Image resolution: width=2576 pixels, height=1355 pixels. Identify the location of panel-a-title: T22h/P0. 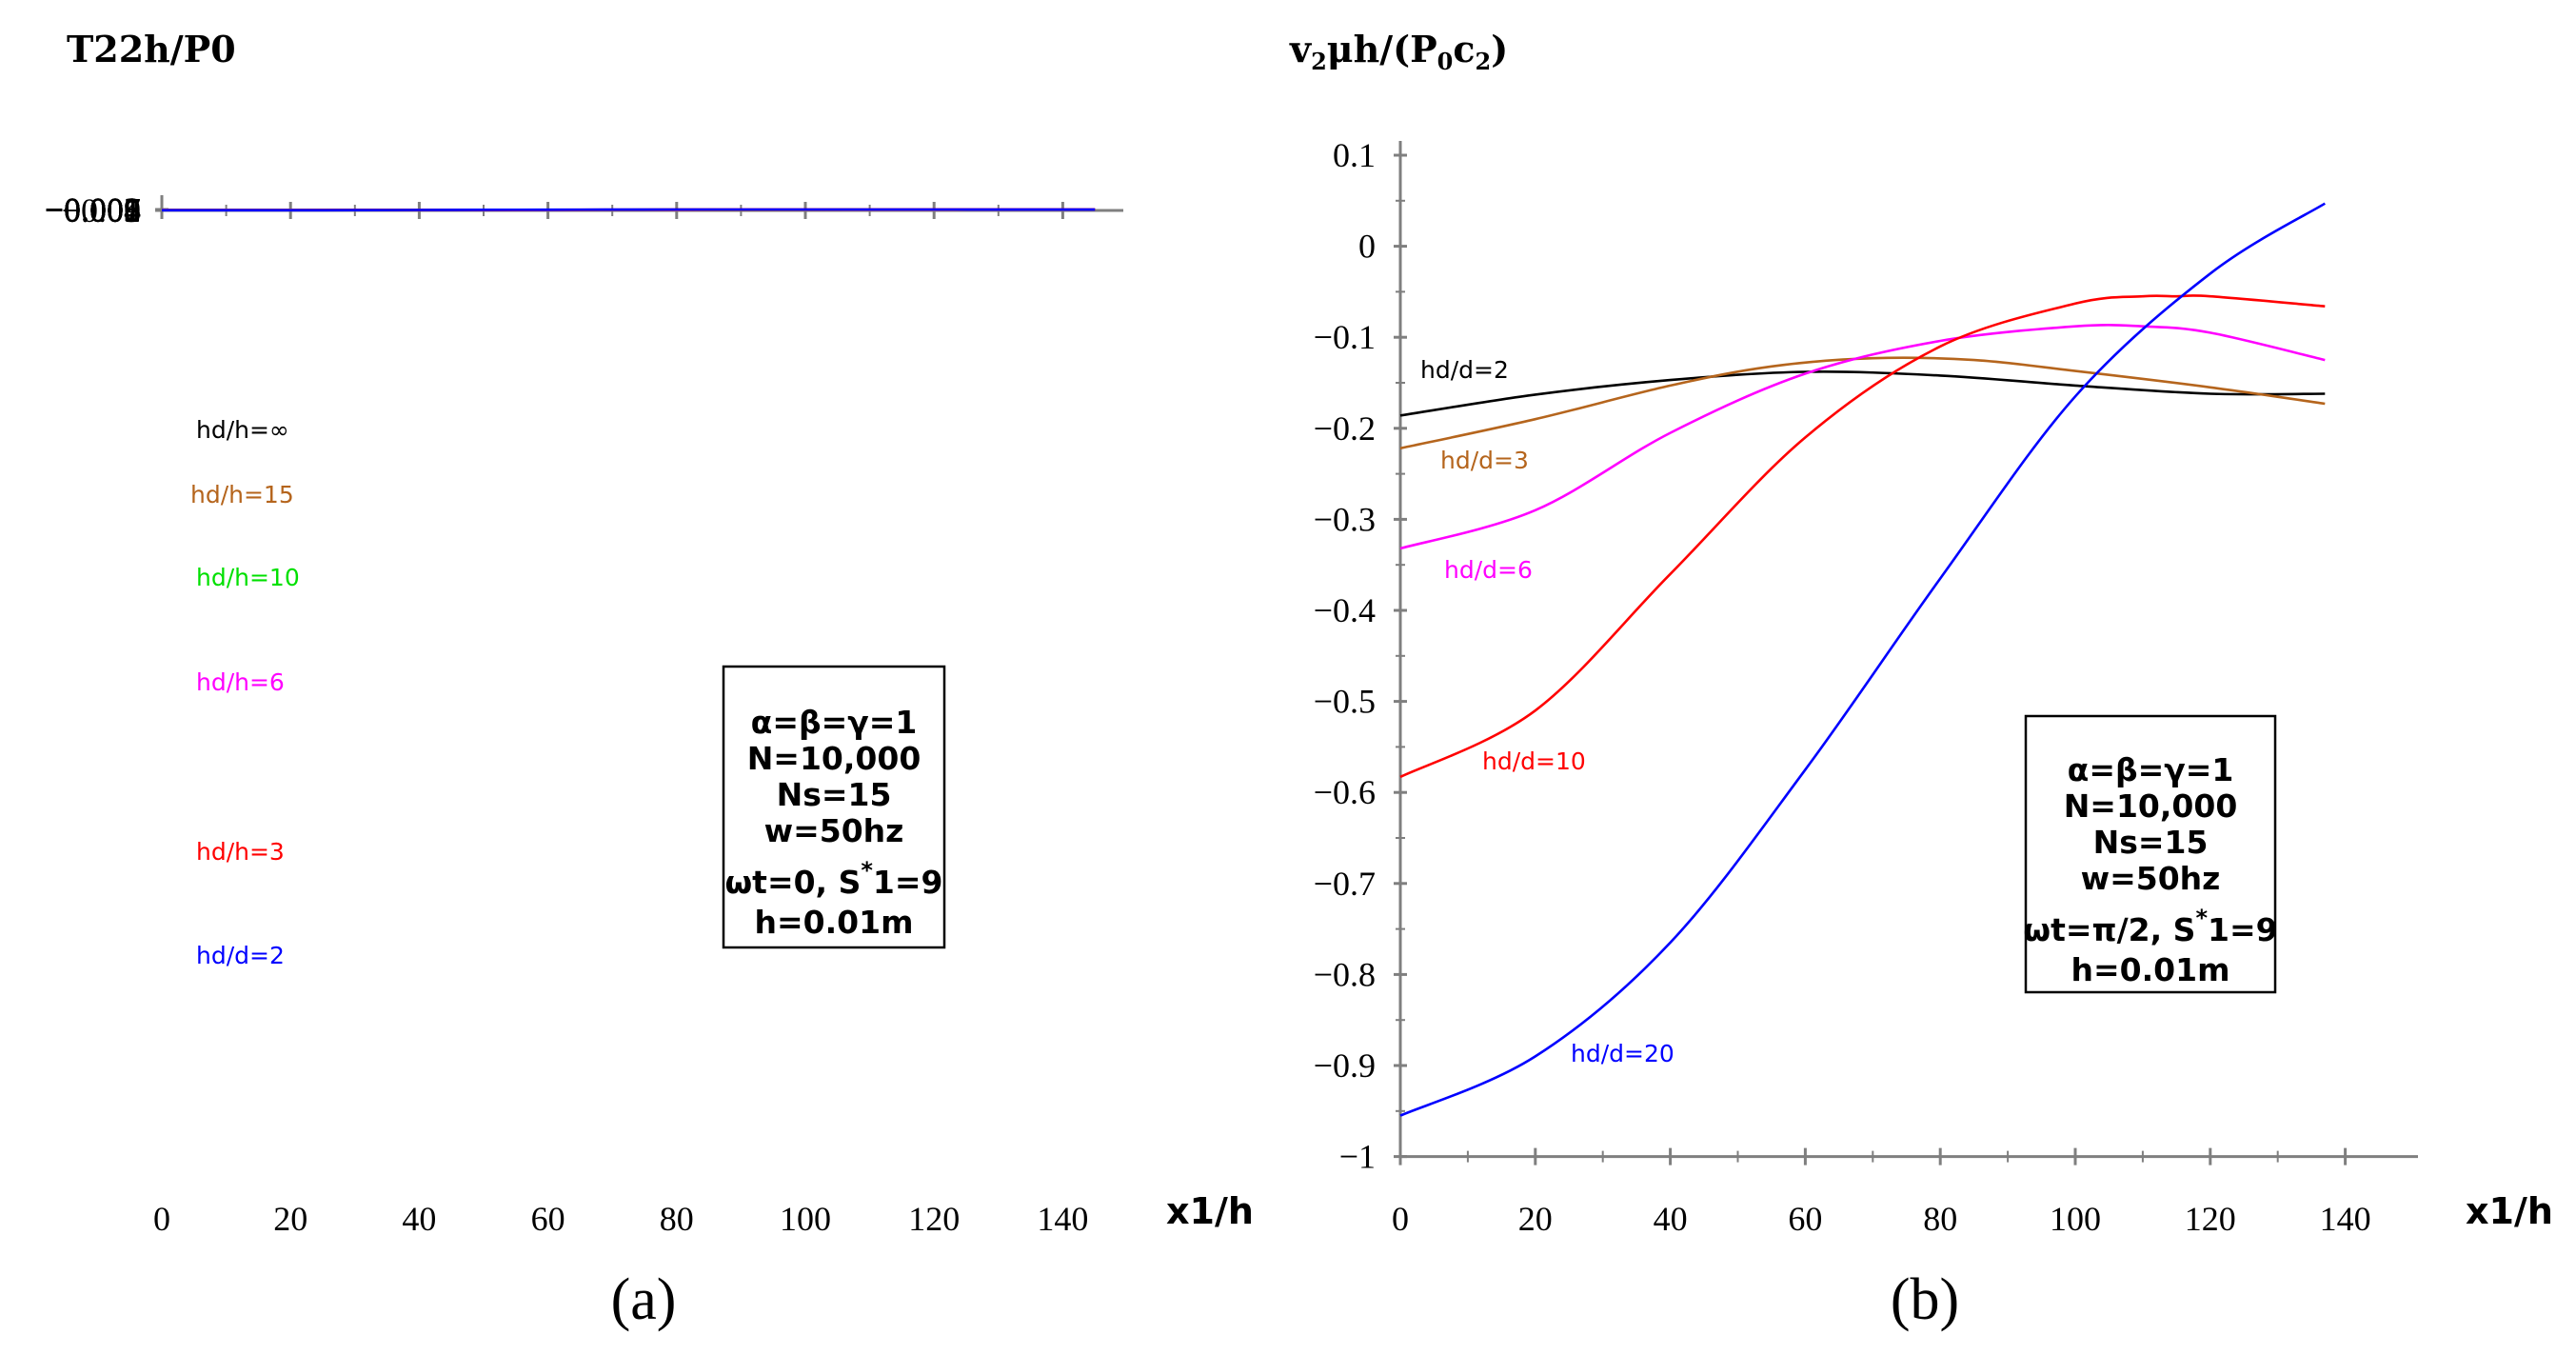
(151, 49).